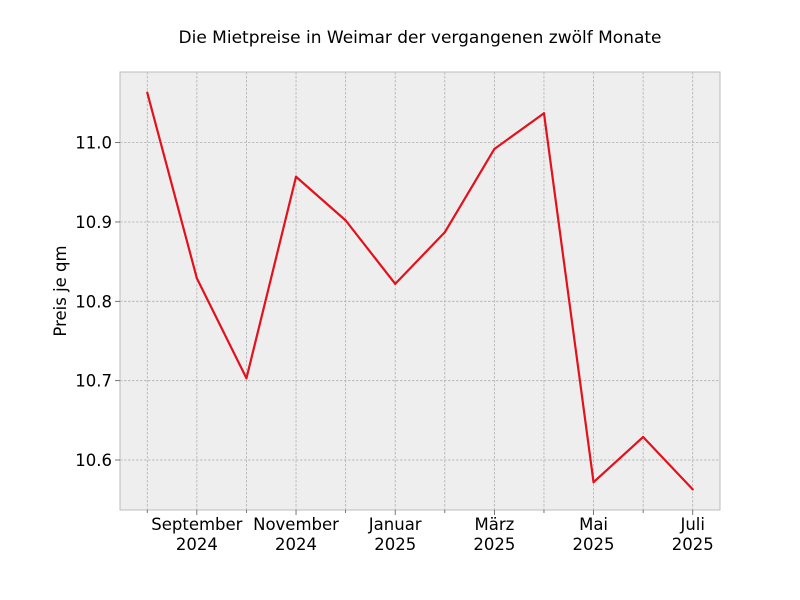  I want to click on y-tick-label: 10.7, so click(93, 381).